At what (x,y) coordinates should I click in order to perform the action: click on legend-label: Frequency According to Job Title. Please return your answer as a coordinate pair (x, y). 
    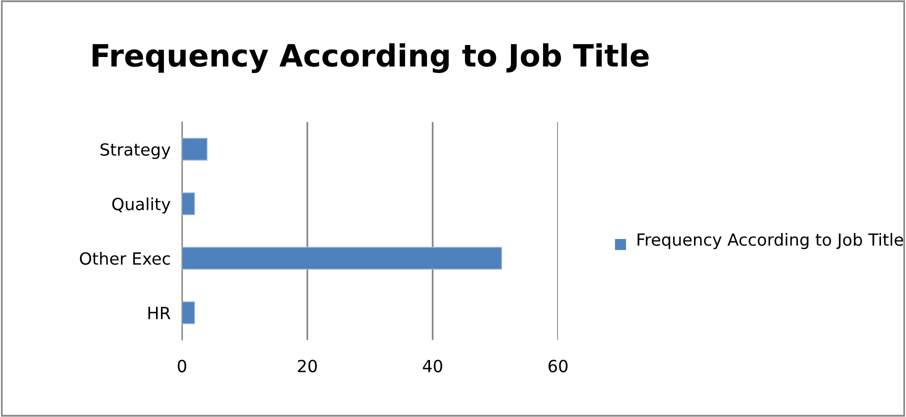
    Looking at the image, I should click on (771, 241).